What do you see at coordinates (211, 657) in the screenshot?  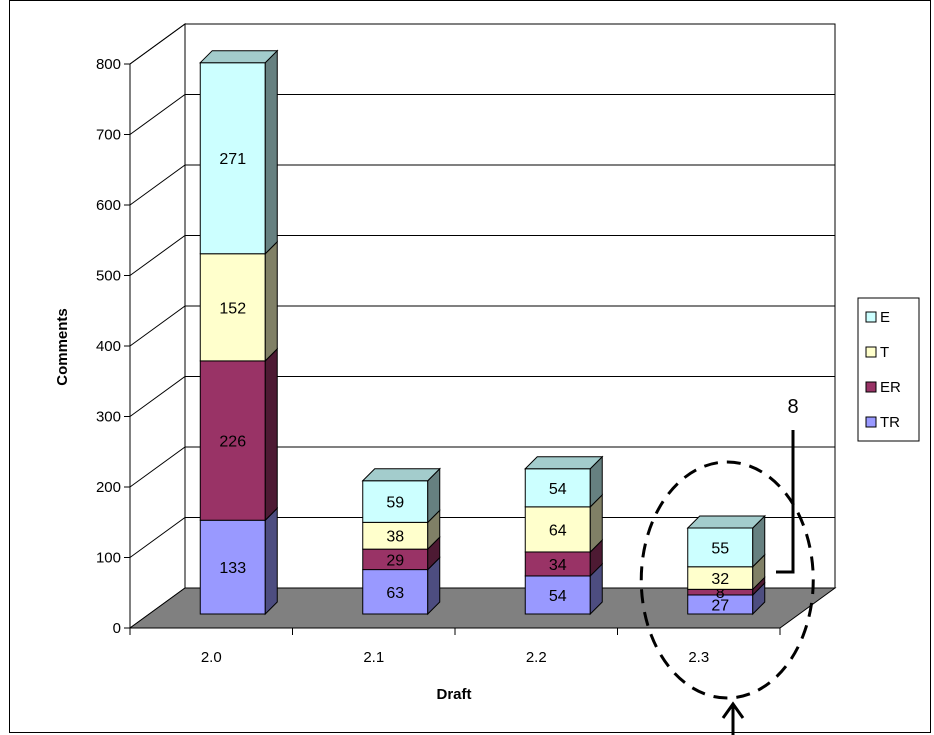 I see `x-tick-label: 2.0` at bounding box center [211, 657].